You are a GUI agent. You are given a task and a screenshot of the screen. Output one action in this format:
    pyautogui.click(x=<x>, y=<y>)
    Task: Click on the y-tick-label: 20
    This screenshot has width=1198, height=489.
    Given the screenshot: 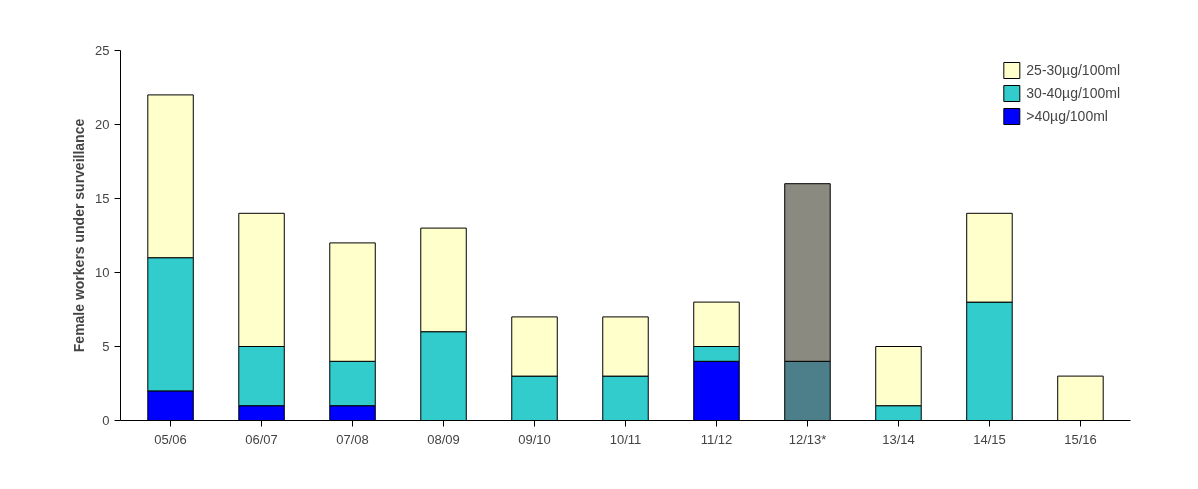 What is the action you would take?
    pyautogui.click(x=102, y=124)
    